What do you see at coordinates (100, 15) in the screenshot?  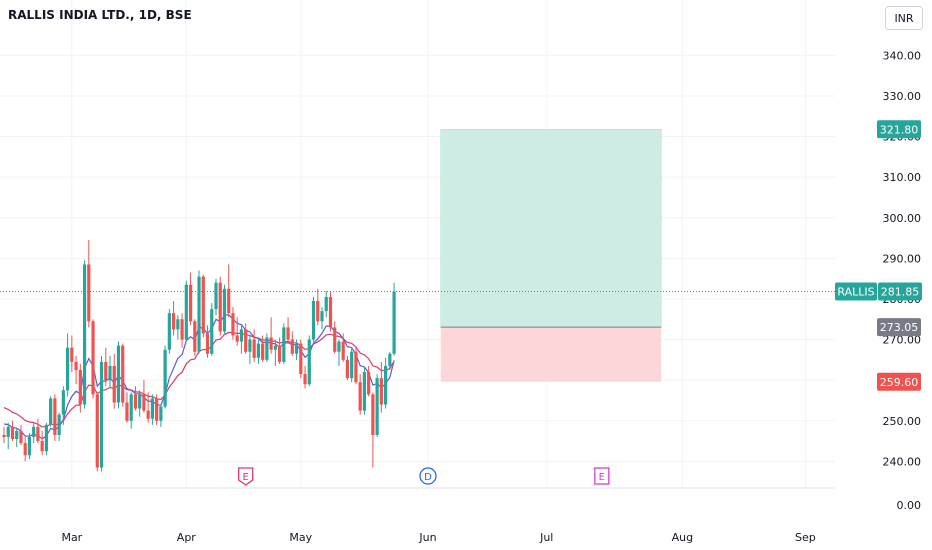 I see `symbol-title: RALLIS INDIA LTD., 1D, BSE` at bounding box center [100, 15].